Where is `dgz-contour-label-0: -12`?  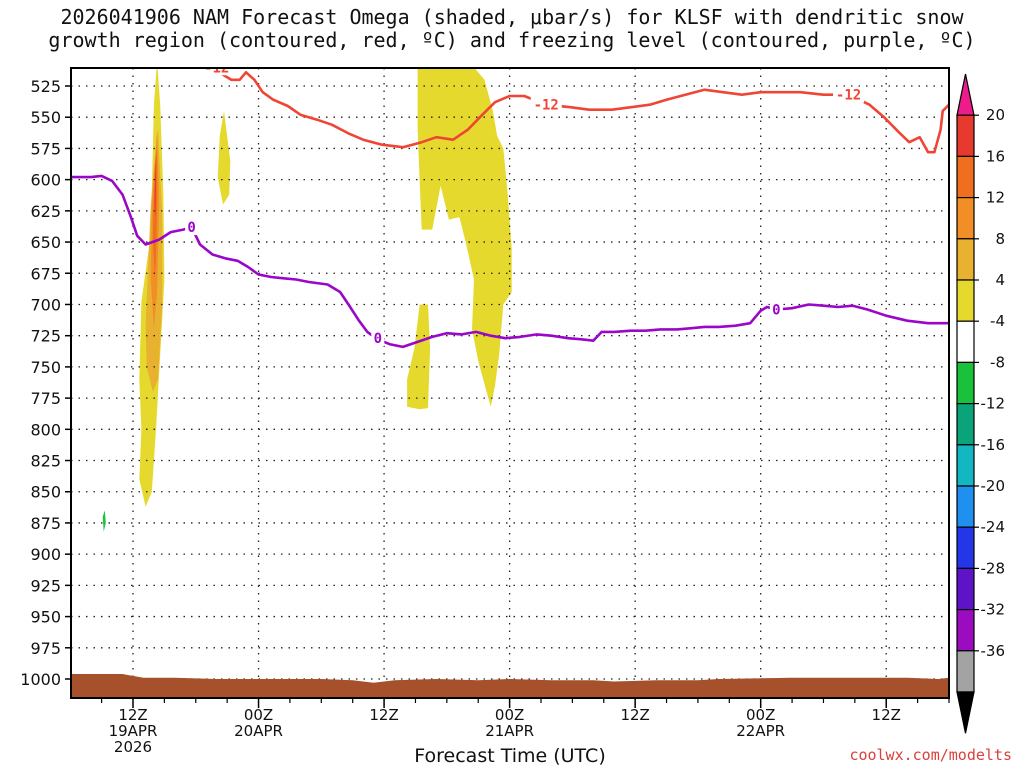 dgz-contour-label-0: -12 is located at coordinates (216, 68).